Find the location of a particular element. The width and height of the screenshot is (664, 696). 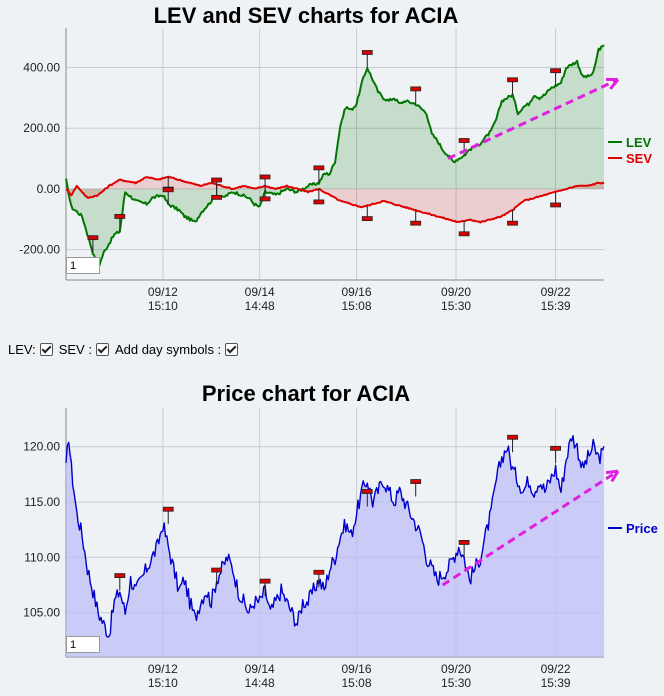

sev-line is located at coordinates (335, 199).